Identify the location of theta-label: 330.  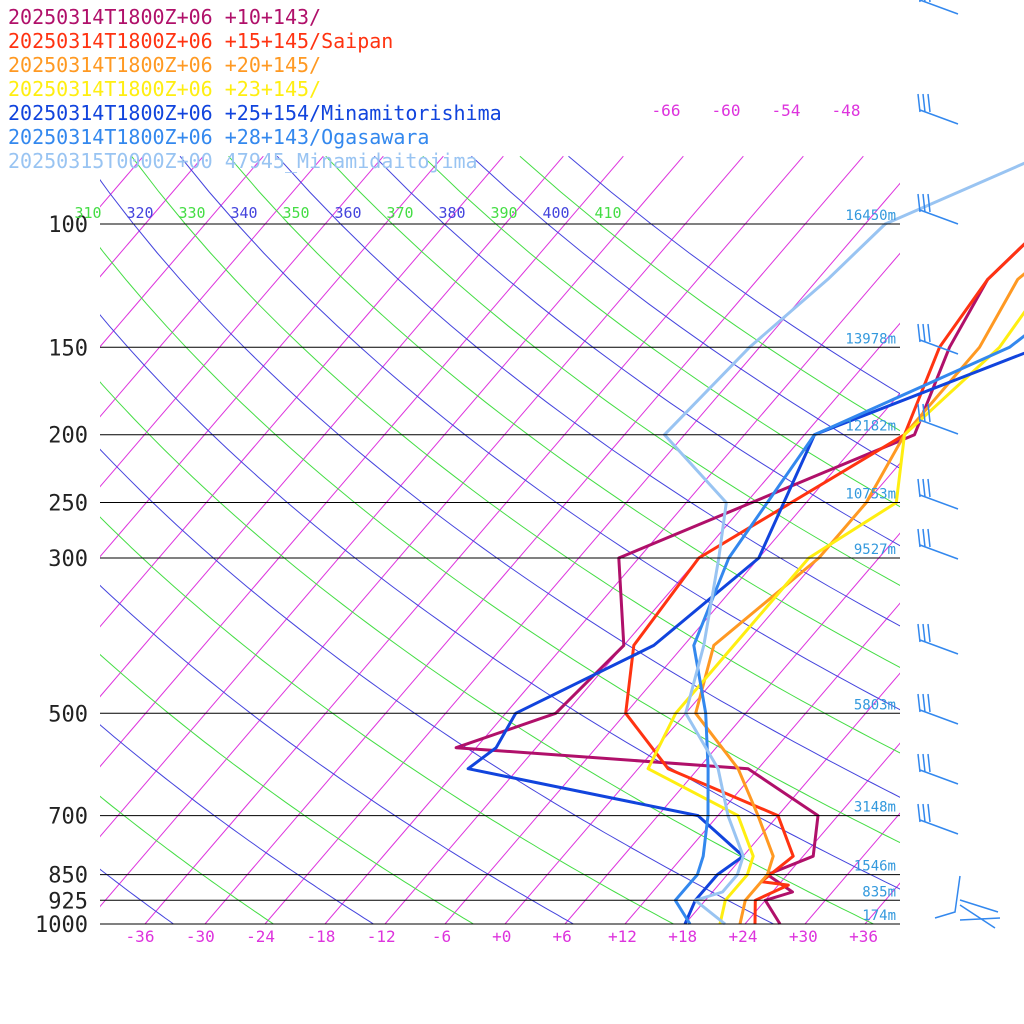
(191, 213).